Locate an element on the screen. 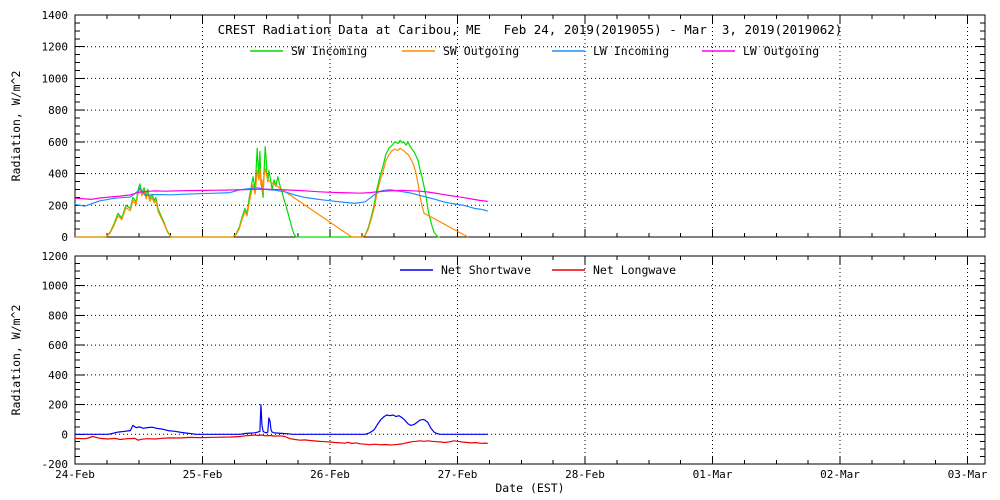 This screenshot has height=500, width=1000. legend-label: LW Outgoing is located at coordinates (781, 51).